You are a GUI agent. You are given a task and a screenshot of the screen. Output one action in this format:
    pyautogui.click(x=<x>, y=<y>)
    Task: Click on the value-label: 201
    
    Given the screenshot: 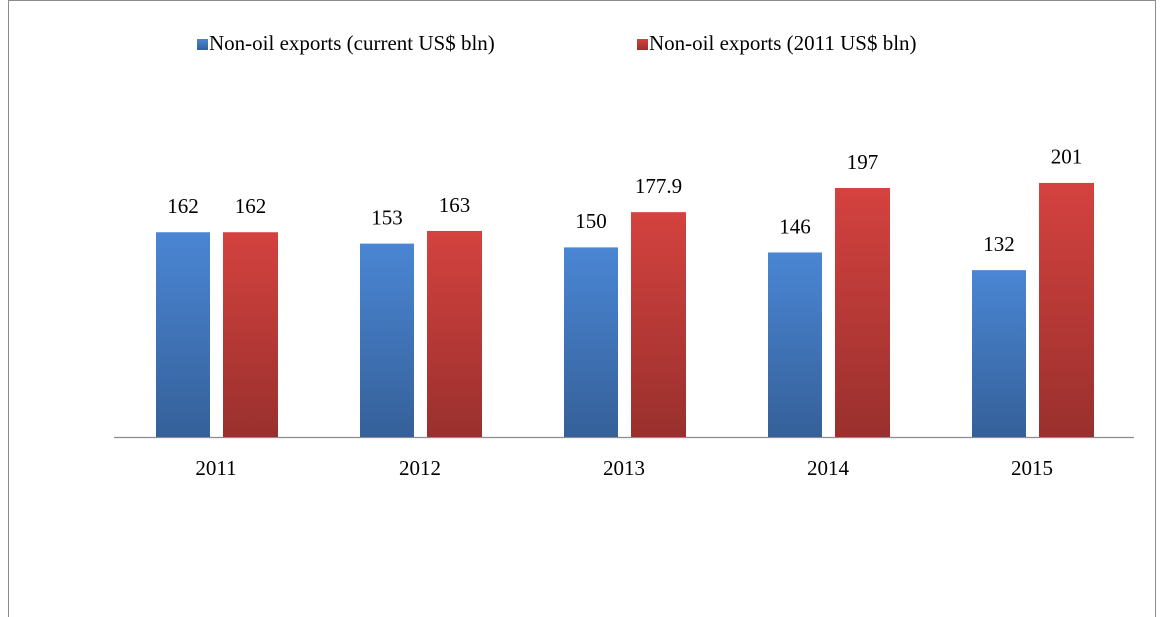 What is the action you would take?
    pyautogui.click(x=1067, y=157)
    